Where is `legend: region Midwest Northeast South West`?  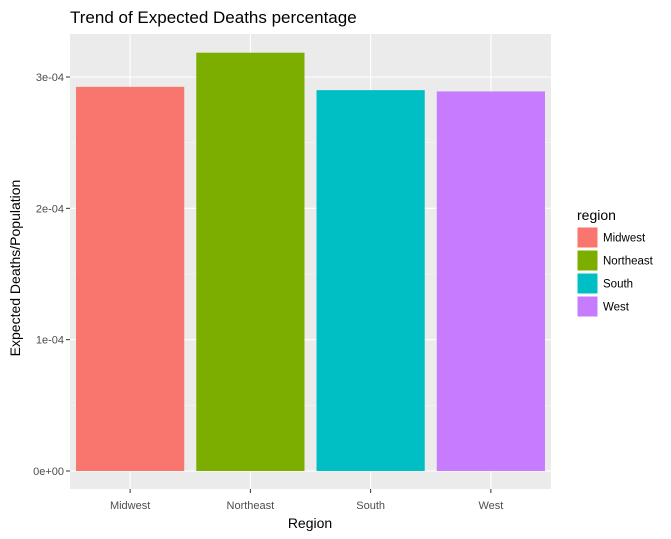 legend: region Midwest Northeast South West is located at coordinates (615, 262).